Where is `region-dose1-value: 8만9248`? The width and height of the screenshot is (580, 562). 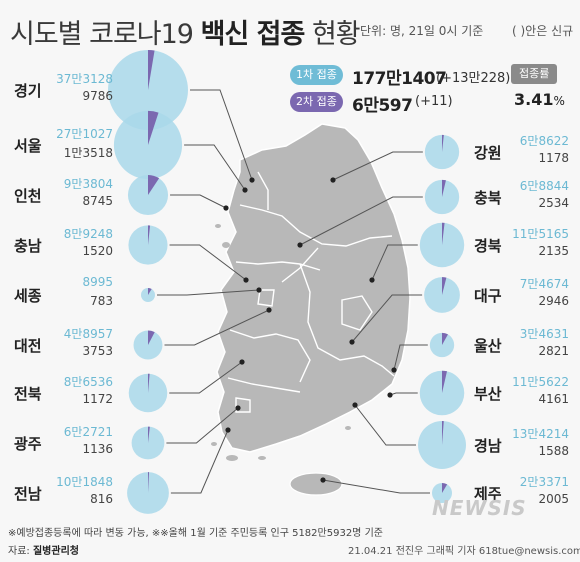 region-dose1-value: 8만9248 is located at coordinates (88, 234).